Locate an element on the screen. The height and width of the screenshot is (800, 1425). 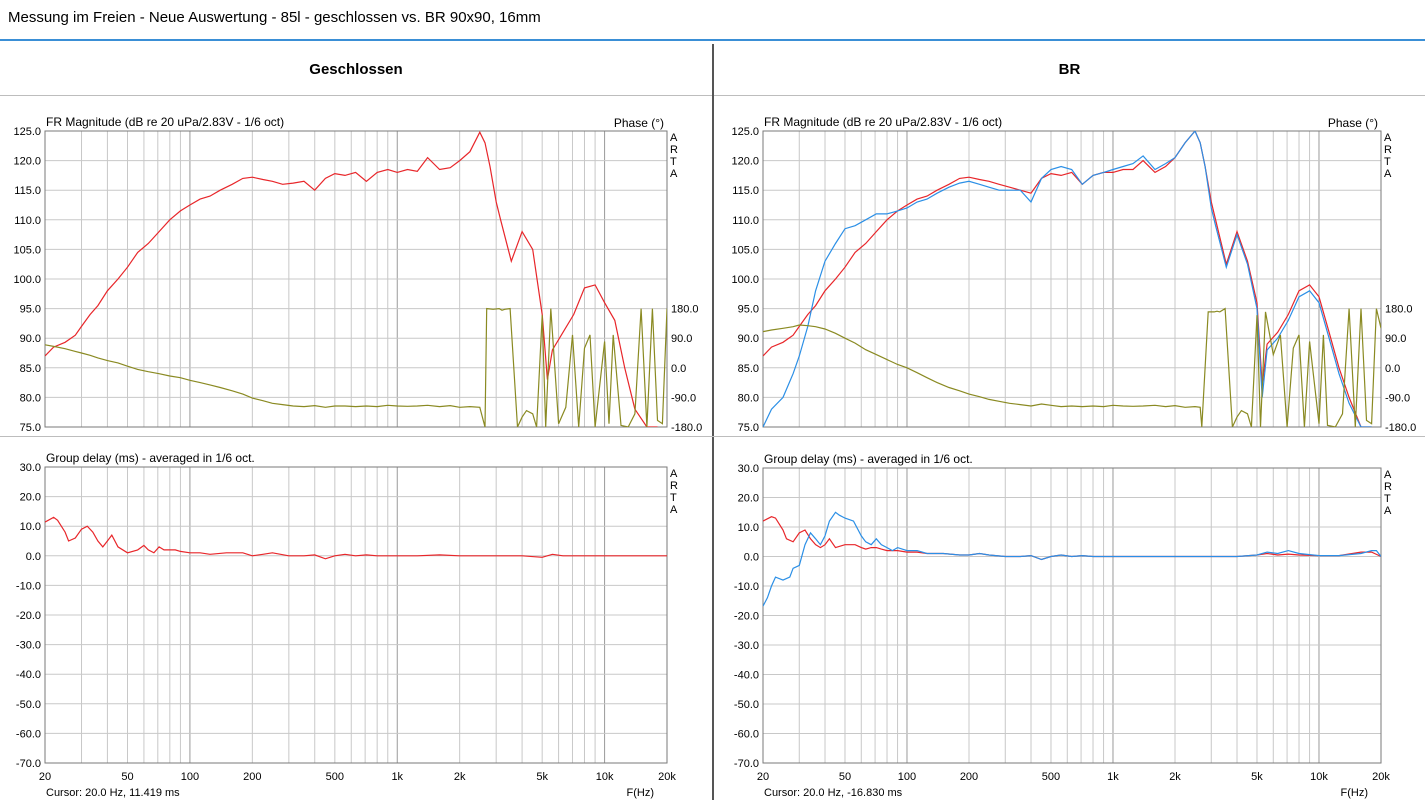
column-divider is located at coordinates (713, 422).